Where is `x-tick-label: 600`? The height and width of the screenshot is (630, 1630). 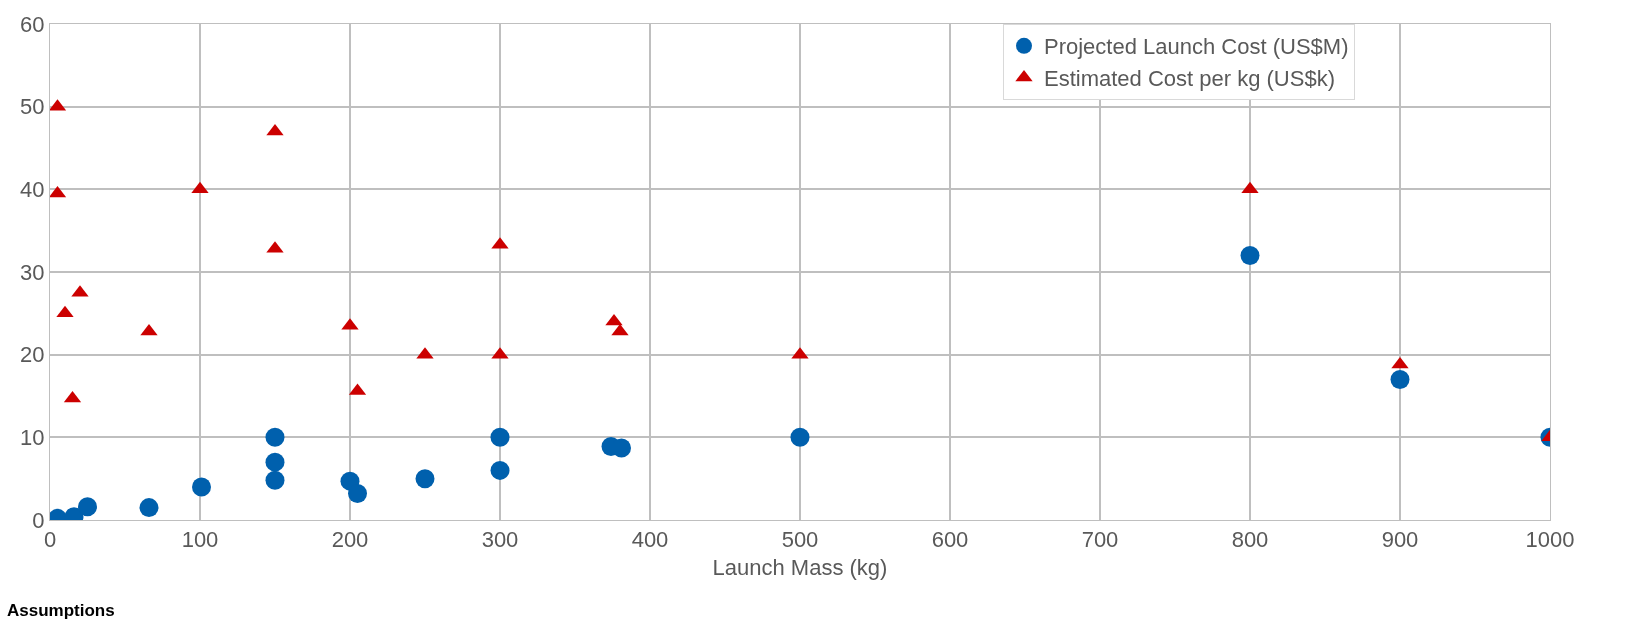
x-tick-label: 600 is located at coordinates (950, 540).